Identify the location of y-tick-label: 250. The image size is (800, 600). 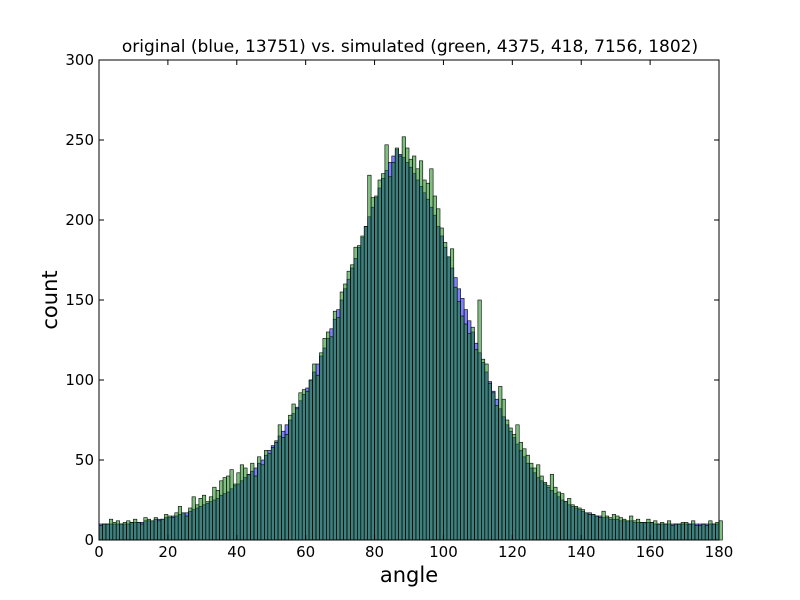
(79, 140).